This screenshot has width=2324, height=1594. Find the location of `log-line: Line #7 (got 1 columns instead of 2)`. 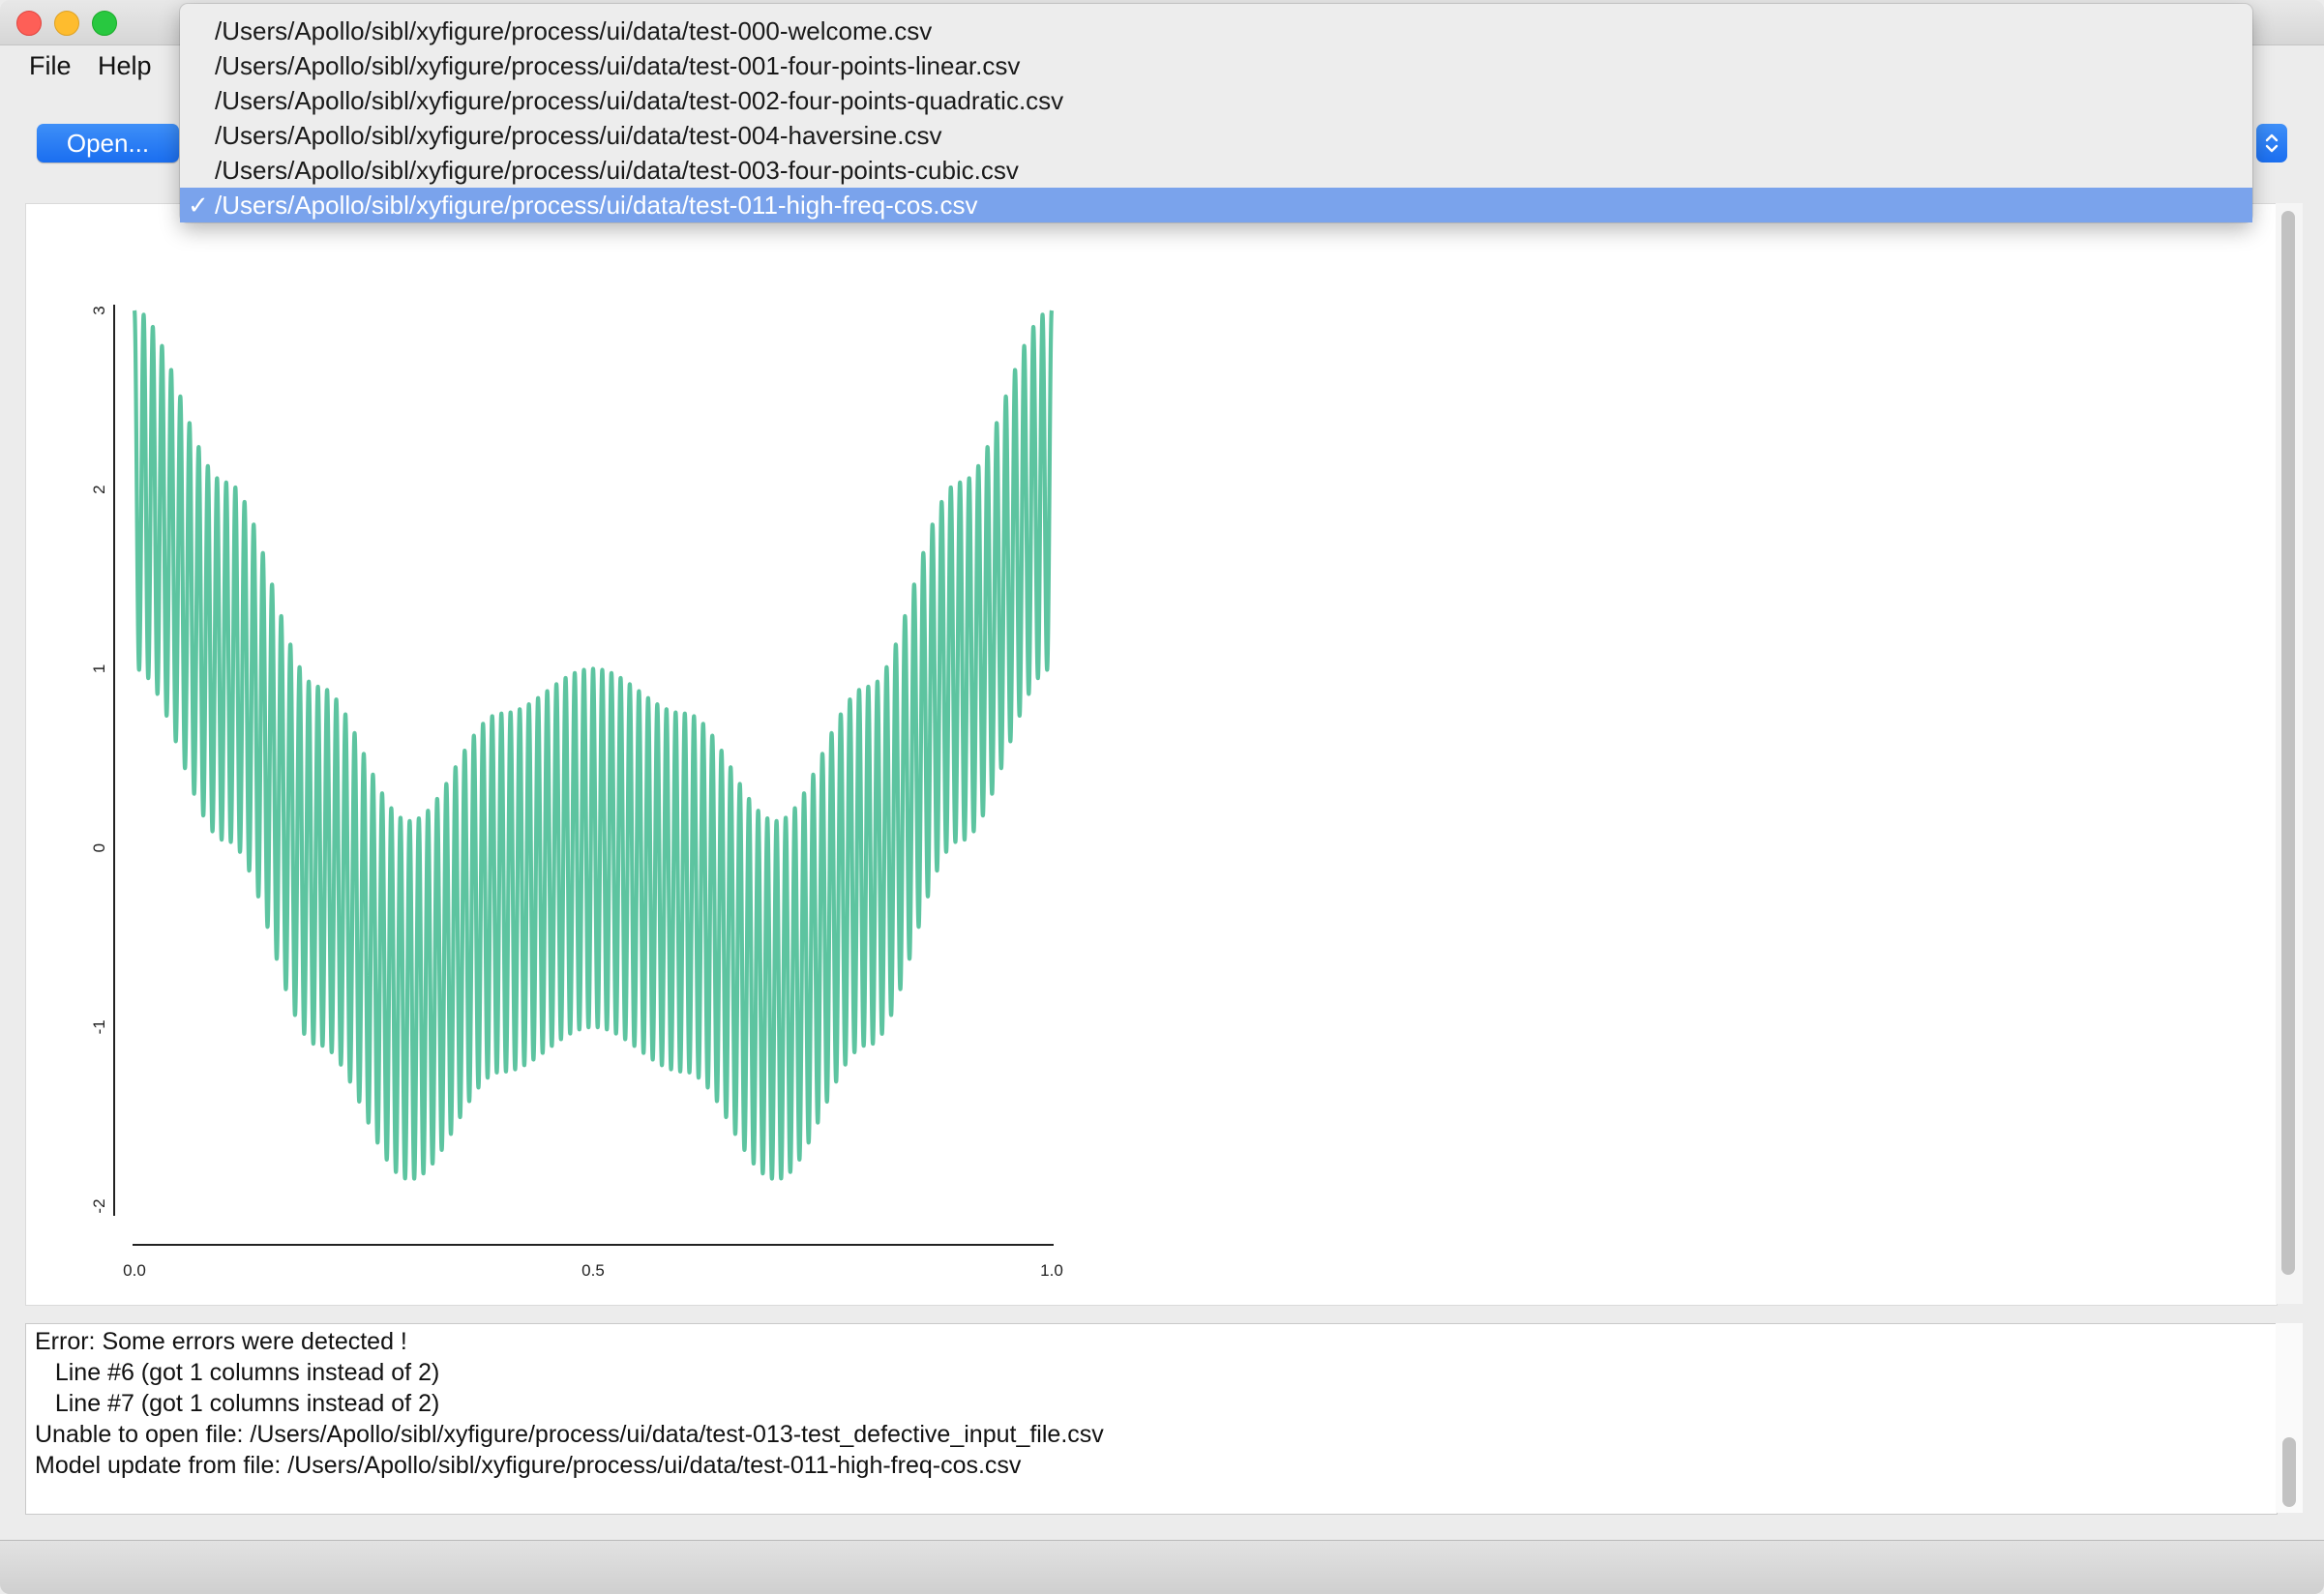

log-line: Line #7 (got 1 columns instead of 2) is located at coordinates (238, 1403).